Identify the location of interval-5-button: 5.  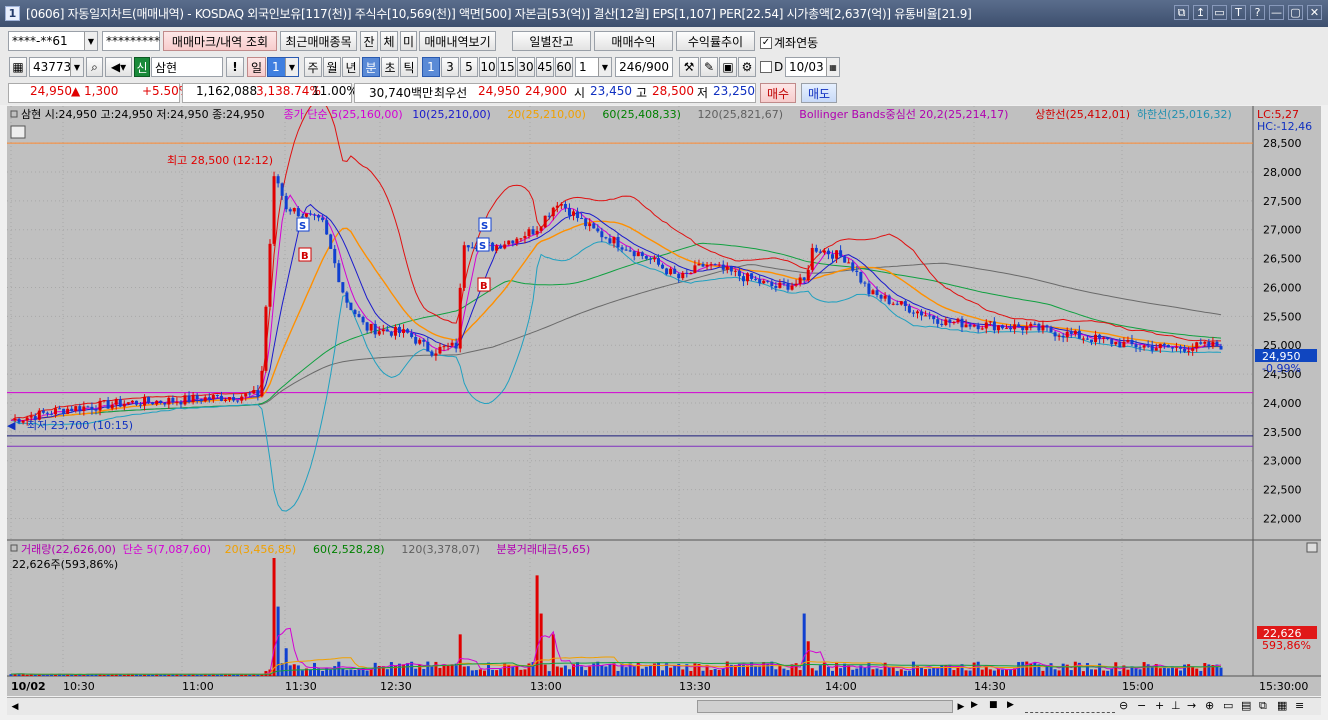
(469, 67).